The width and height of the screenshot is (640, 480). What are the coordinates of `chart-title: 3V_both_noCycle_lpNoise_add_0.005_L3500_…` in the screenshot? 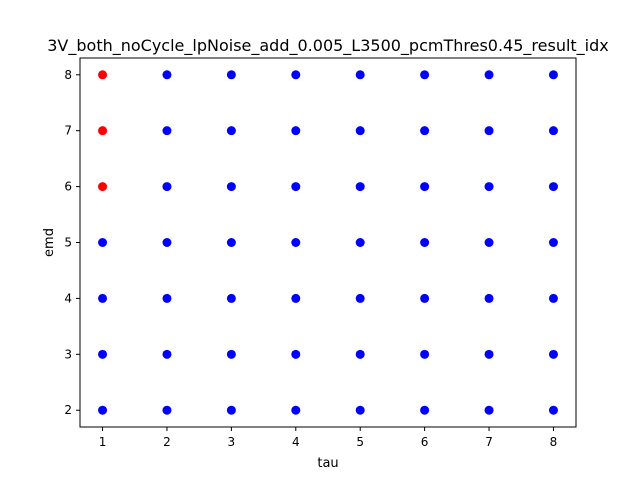 It's located at (328, 46).